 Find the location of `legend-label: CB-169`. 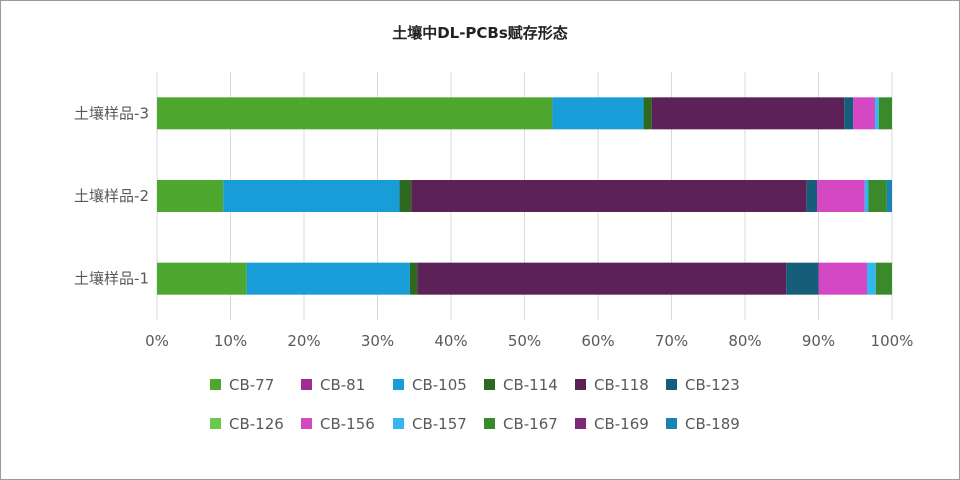

legend-label: CB-169 is located at coordinates (621, 424).